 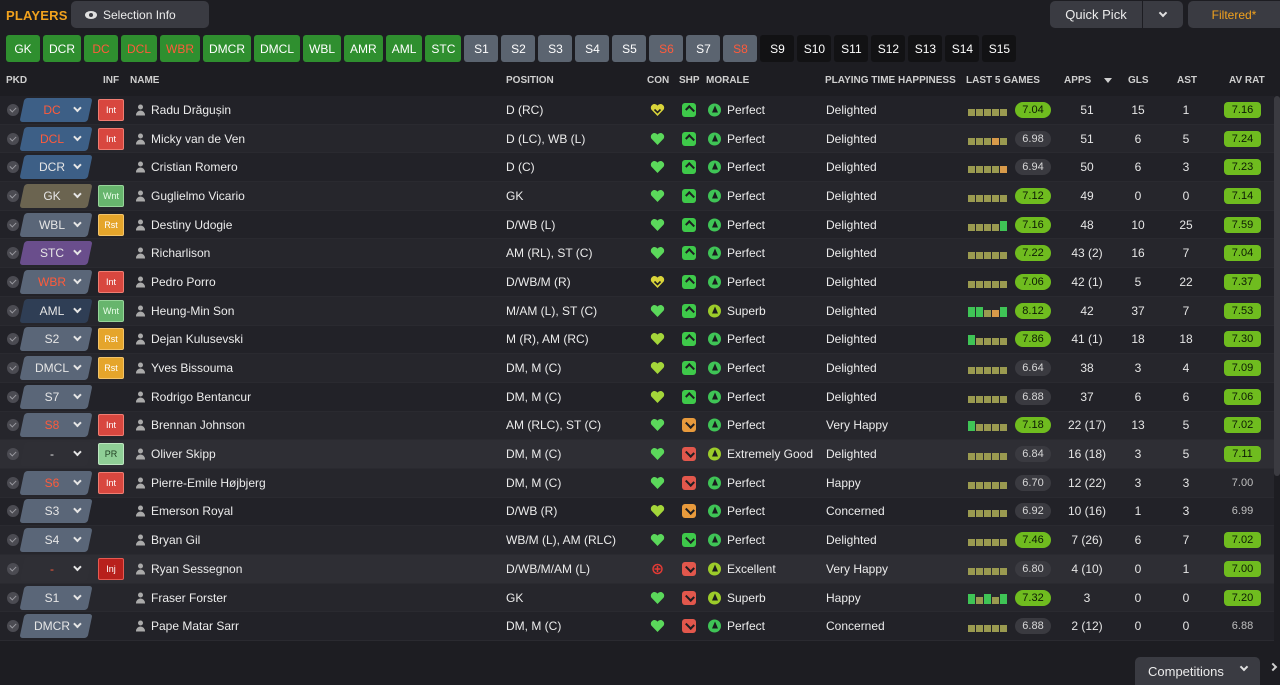 I want to click on position-dropdown: -, so click(x=56, y=568).